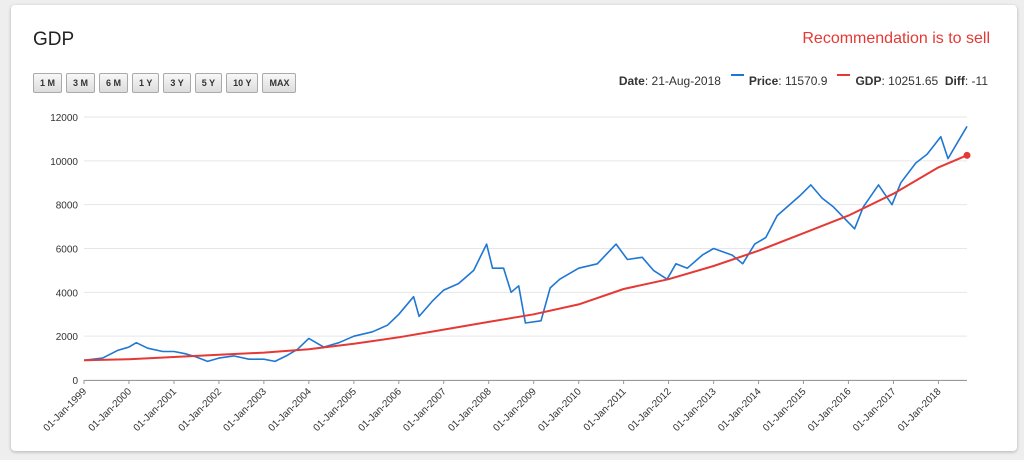  Describe the element at coordinates (54, 39) in the screenshot. I see `page-title: GDP` at that location.